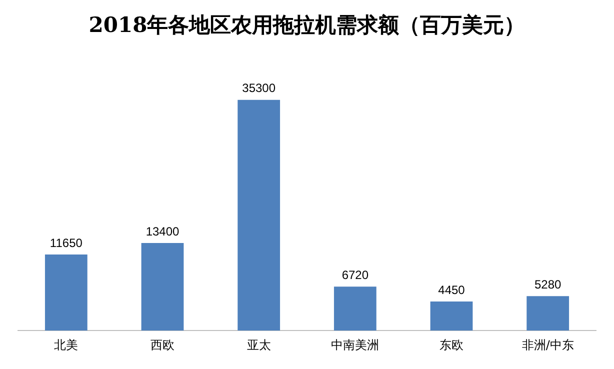 The height and width of the screenshot is (369, 614). What do you see at coordinates (452, 289) in the screenshot?
I see `data-label: 4450` at bounding box center [452, 289].